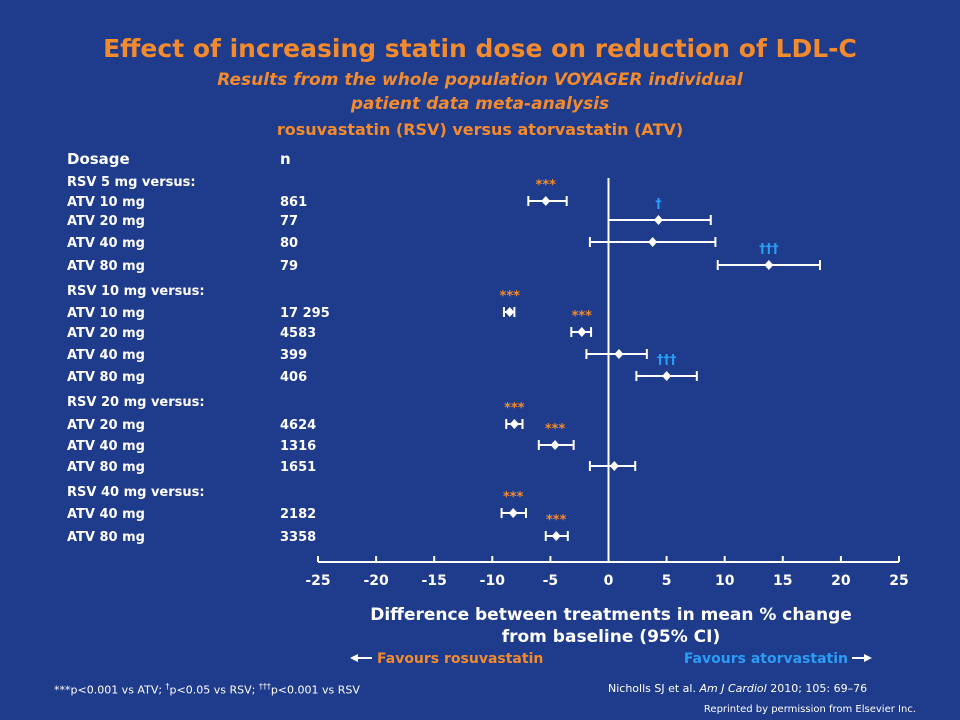 The image size is (960, 720). Describe the element at coordinates (298, 537) in the screenshot. I see `n-value: 3358` at that location.